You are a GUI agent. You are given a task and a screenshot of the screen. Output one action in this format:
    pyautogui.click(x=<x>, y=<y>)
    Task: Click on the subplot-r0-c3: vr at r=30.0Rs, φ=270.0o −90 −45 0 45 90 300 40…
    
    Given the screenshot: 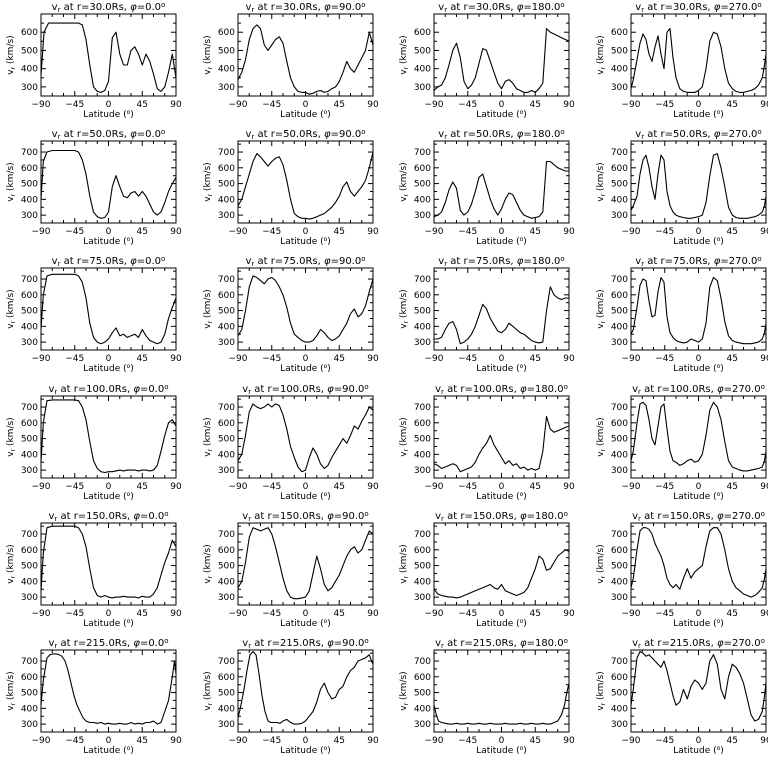 What is the action you would take?
    pyautogui.click(x=682, y=60)
    